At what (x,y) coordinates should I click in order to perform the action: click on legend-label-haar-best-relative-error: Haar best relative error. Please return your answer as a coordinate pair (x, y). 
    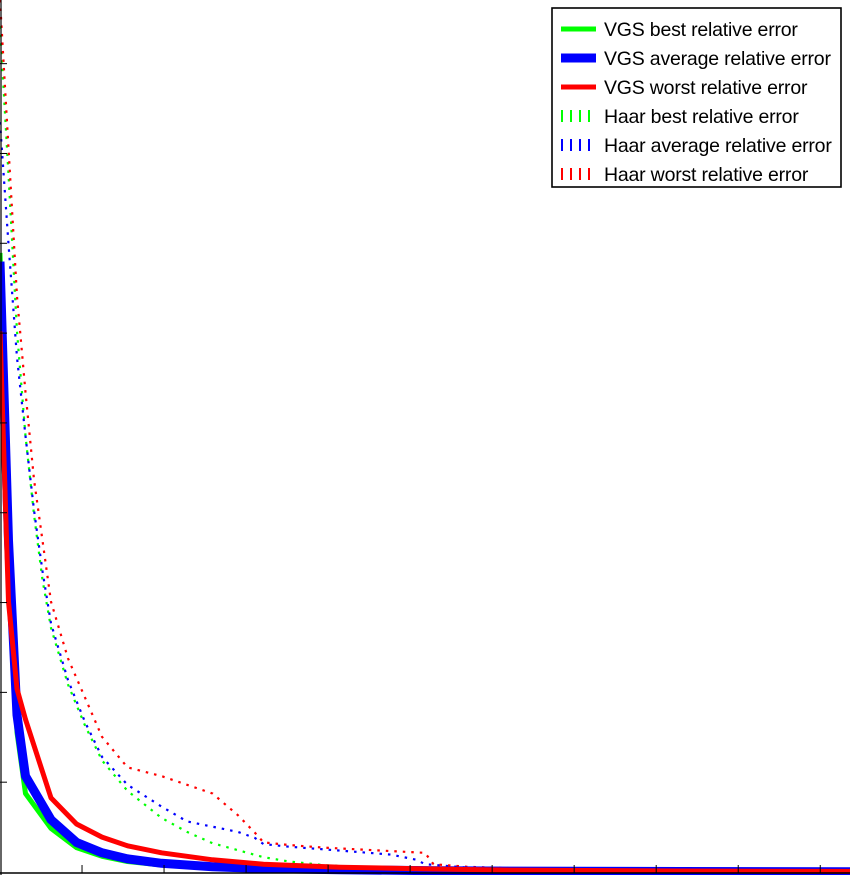
    Looking at the image, I should click on (701, 117).